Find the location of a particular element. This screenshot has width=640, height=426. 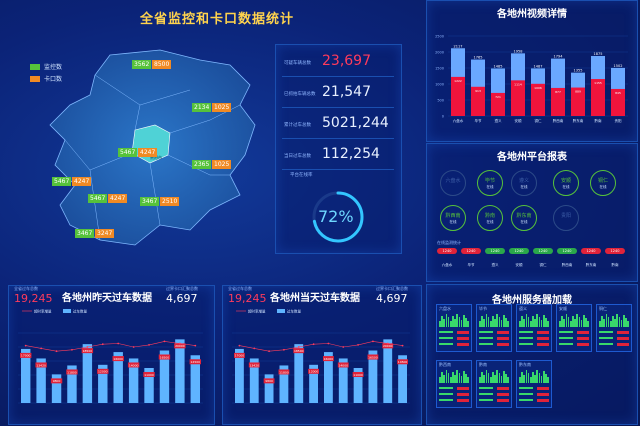

map-monitor-count: 2134 is located at coordinates (202, 107).